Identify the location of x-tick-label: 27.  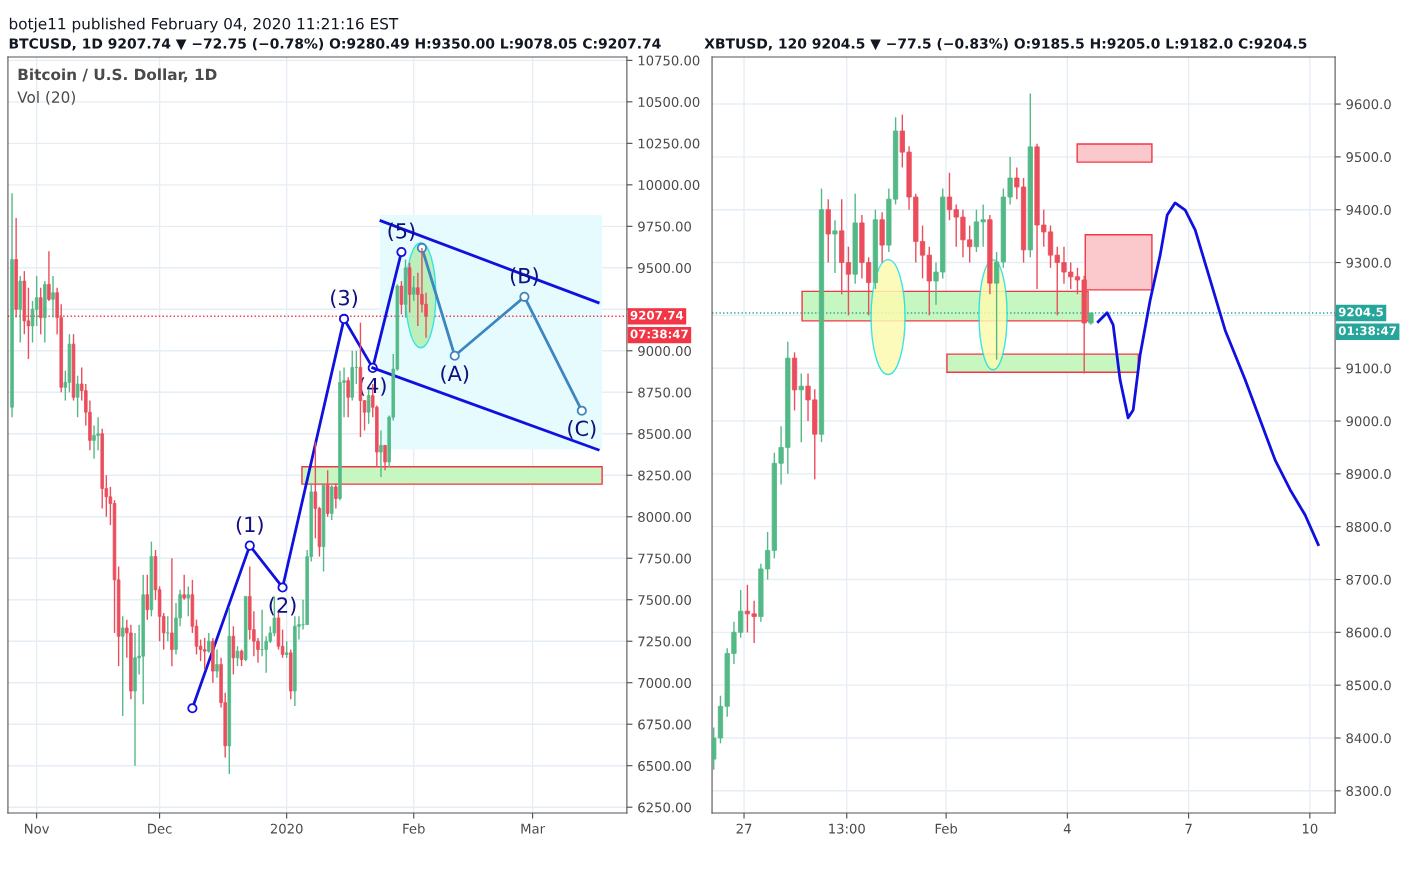
(744, 828).